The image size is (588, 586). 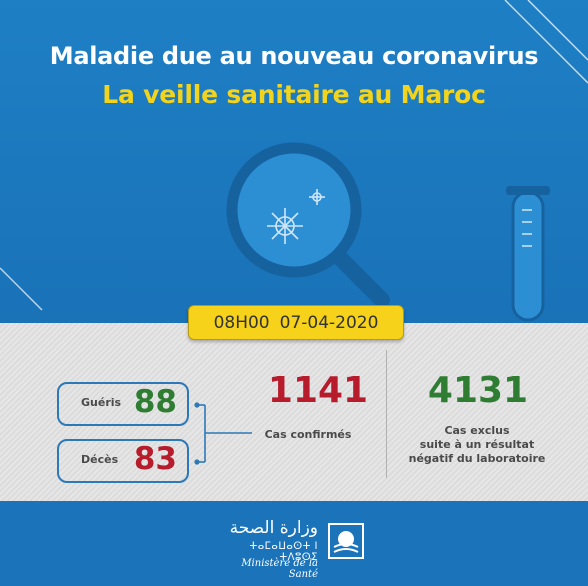 What do you see at coordinates (155, 459) in the screenshot?
I see `deaths-value: 83` at bounding box center [155, 459].